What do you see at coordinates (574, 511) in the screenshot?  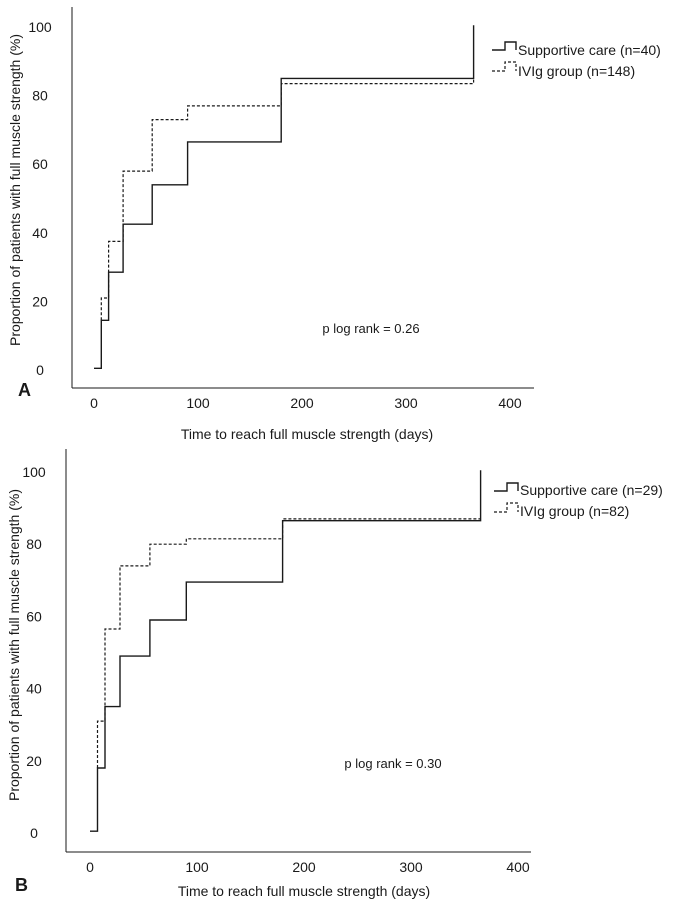 I see `panel-b-legend-dashed-label: IVIg group (n=82)` at bounding box center [574, 511].